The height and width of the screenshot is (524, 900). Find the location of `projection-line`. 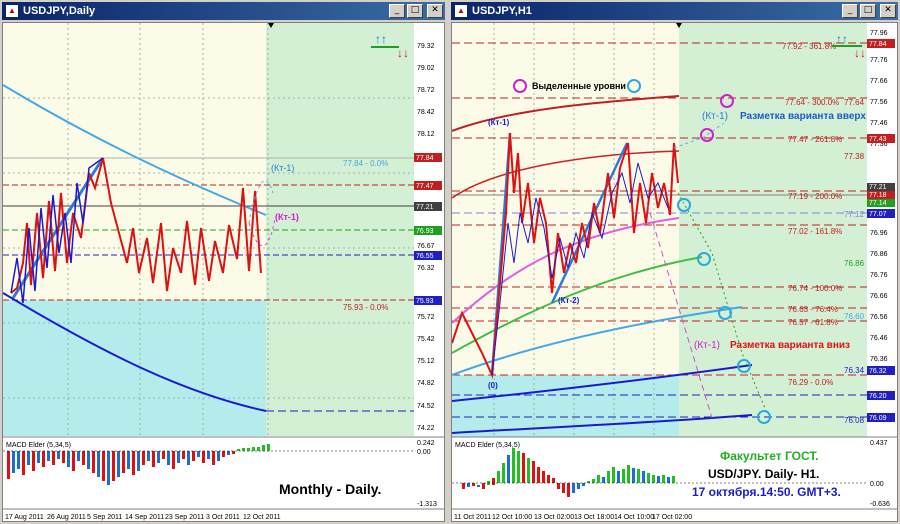

projection-line is located at coordinates (679, 310).